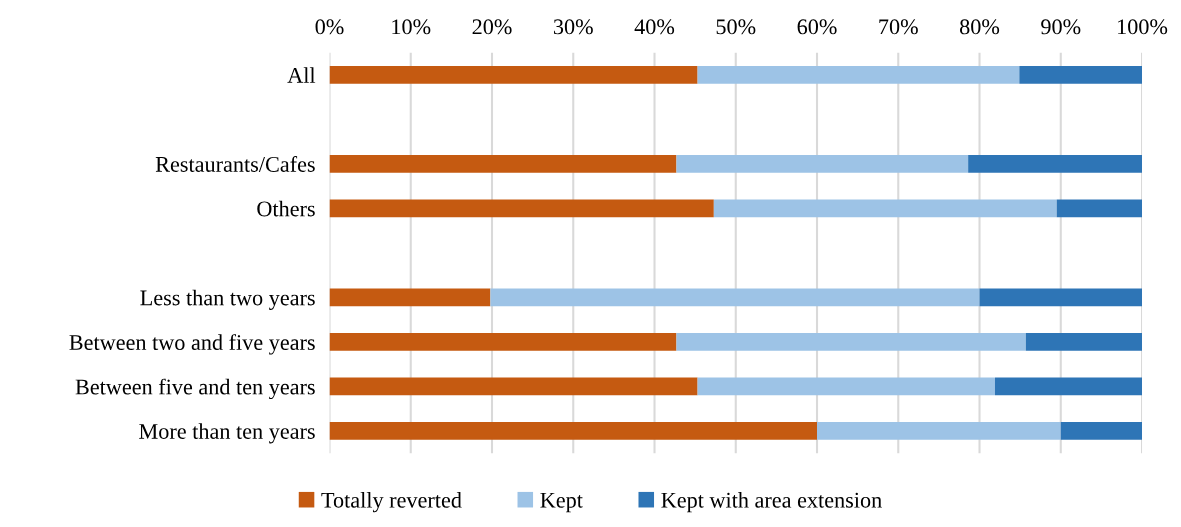 This screenshot has width=1181, height=527. What do you see at coordinates (391, 502) in the screenshot?
I see `legend-label: Totally reverted` at bounding box center [391, 502].